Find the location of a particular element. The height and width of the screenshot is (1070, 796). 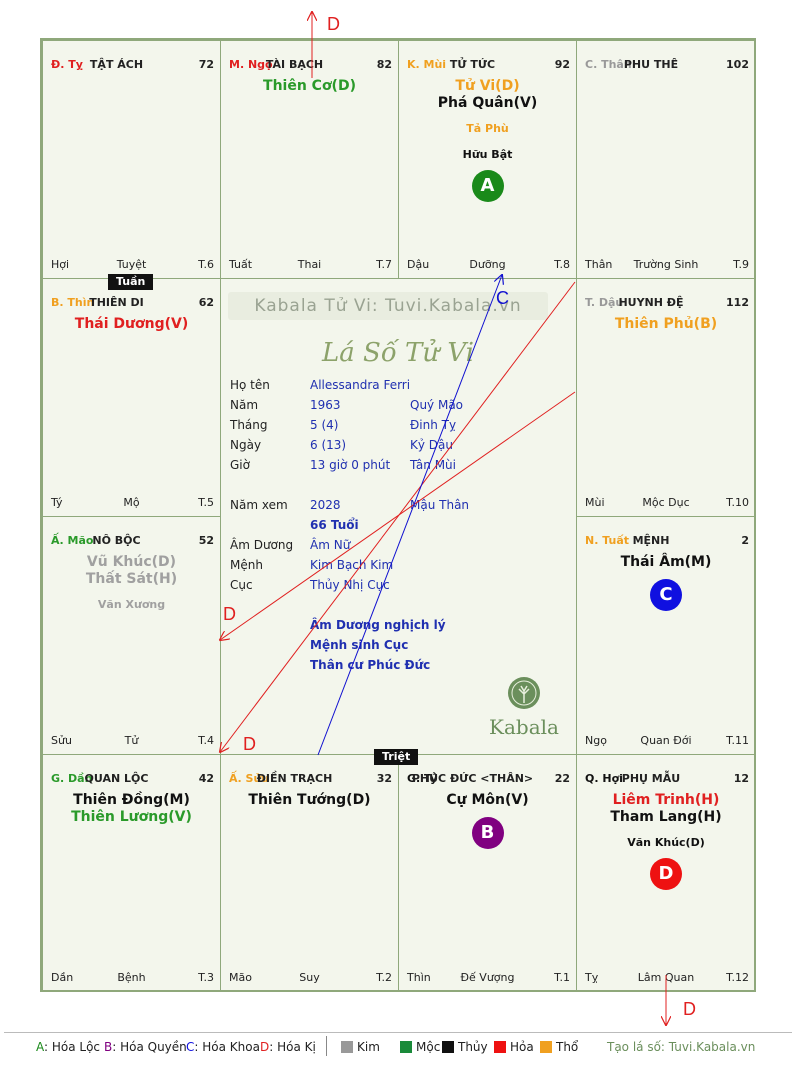

palace-name: TÀI BẠCH is located at coordinates (294, 64).